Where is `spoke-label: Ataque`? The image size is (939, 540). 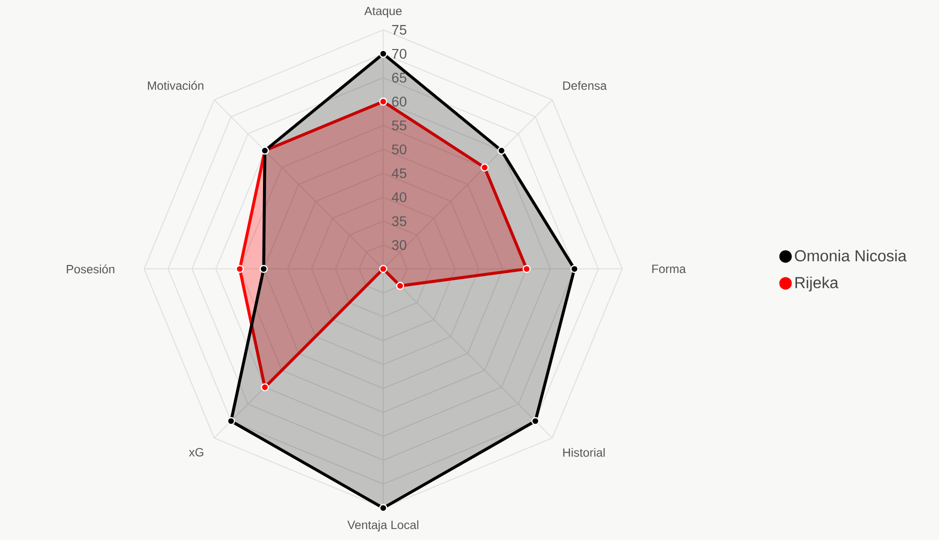 spoke-label: Ataque is located at coordinates (383, 12).